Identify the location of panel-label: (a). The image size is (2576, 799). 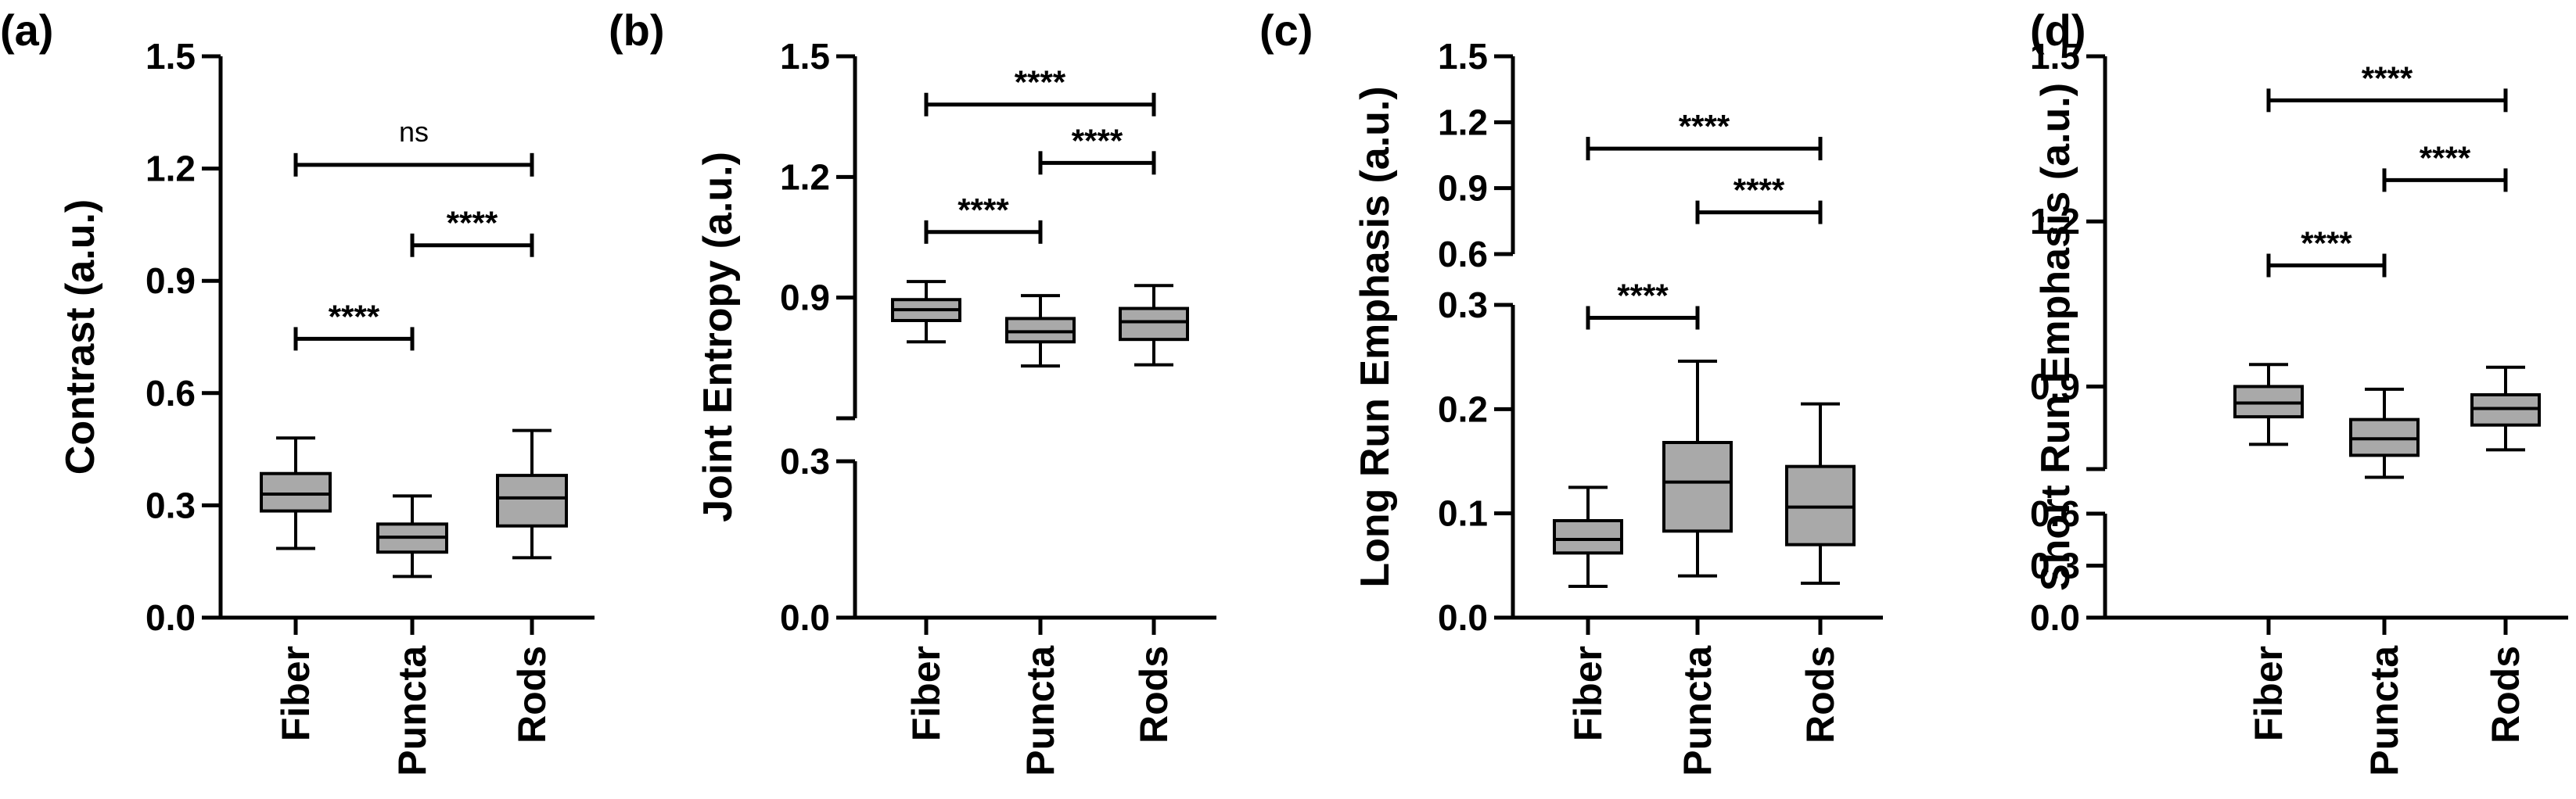
(26, 30).